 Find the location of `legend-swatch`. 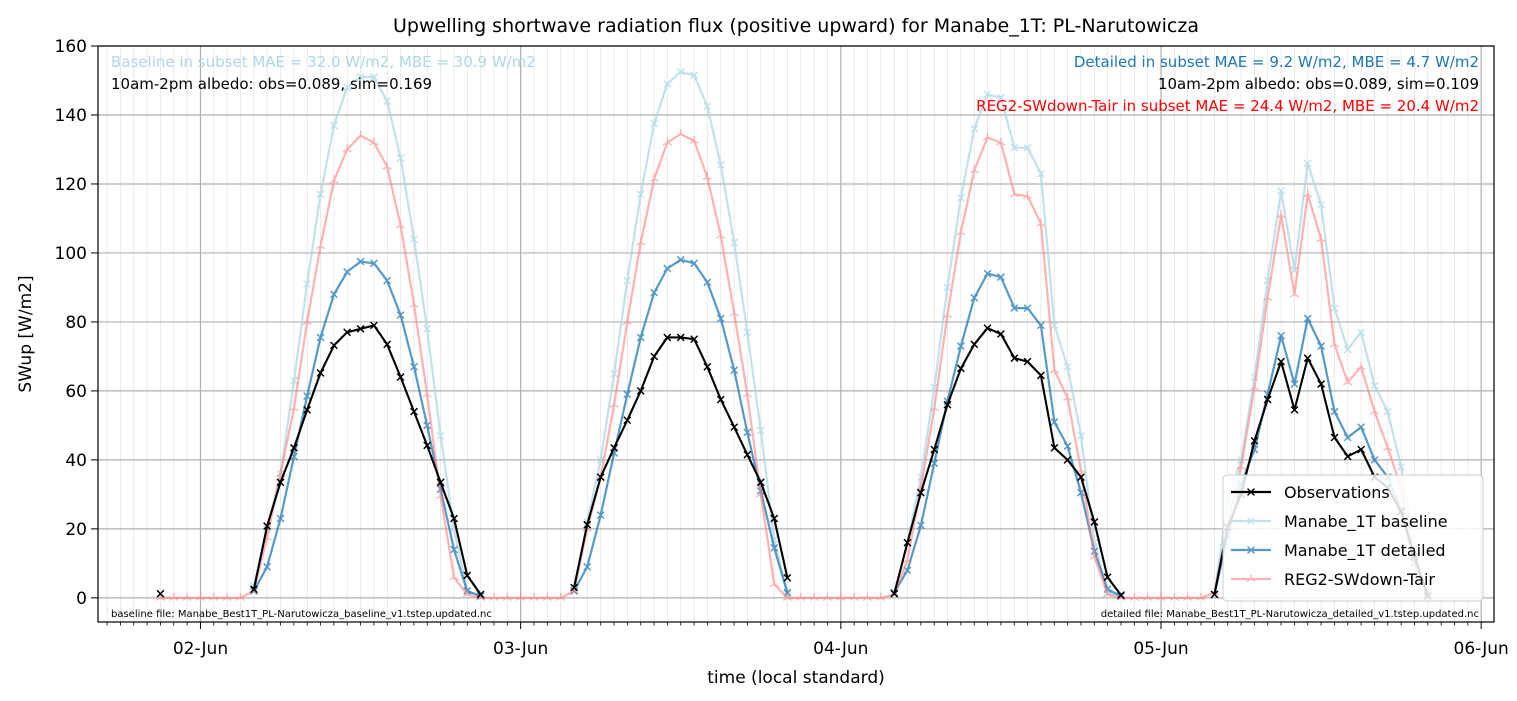

legend-swatch is located at coordinates (1251, 550).